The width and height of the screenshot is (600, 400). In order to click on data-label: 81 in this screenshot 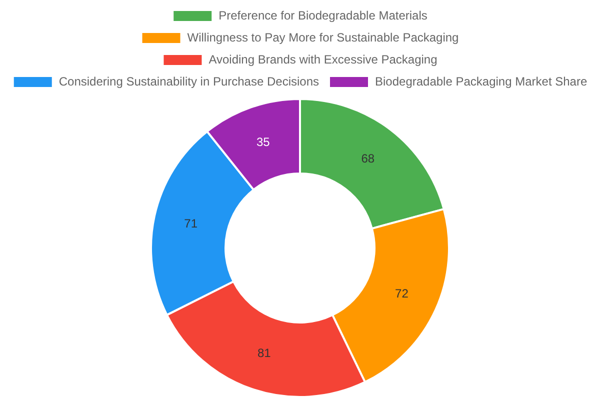, I will do `click(264, 353)`.